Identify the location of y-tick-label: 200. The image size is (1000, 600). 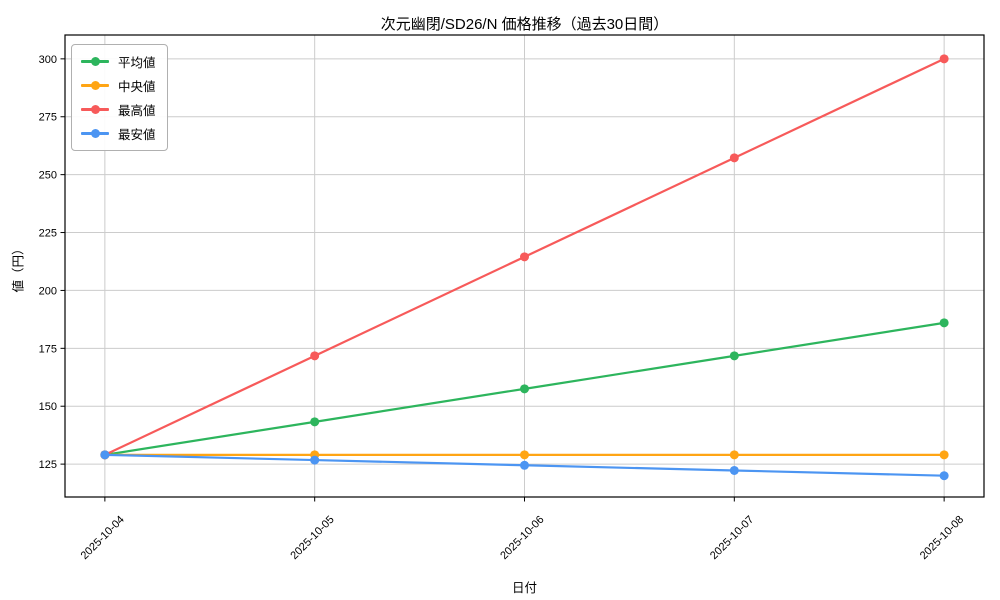
(48, 291).